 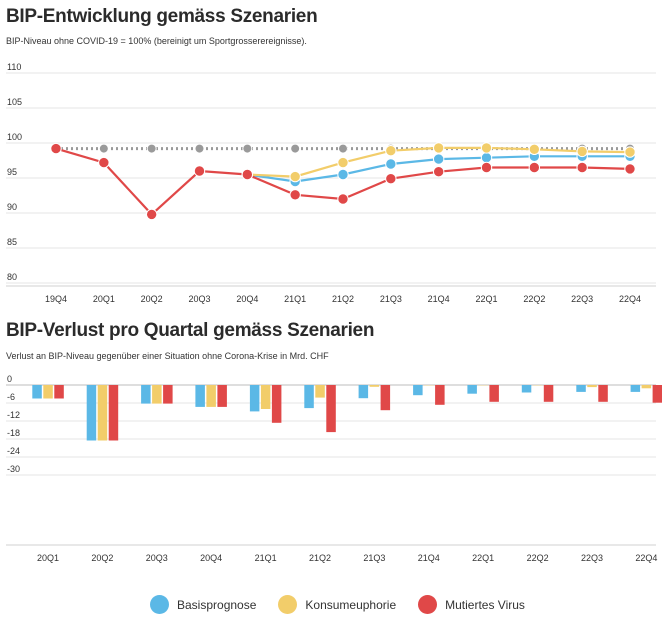 I want to click on x-tick-label: 22Q3, so click(x=592, y=558).